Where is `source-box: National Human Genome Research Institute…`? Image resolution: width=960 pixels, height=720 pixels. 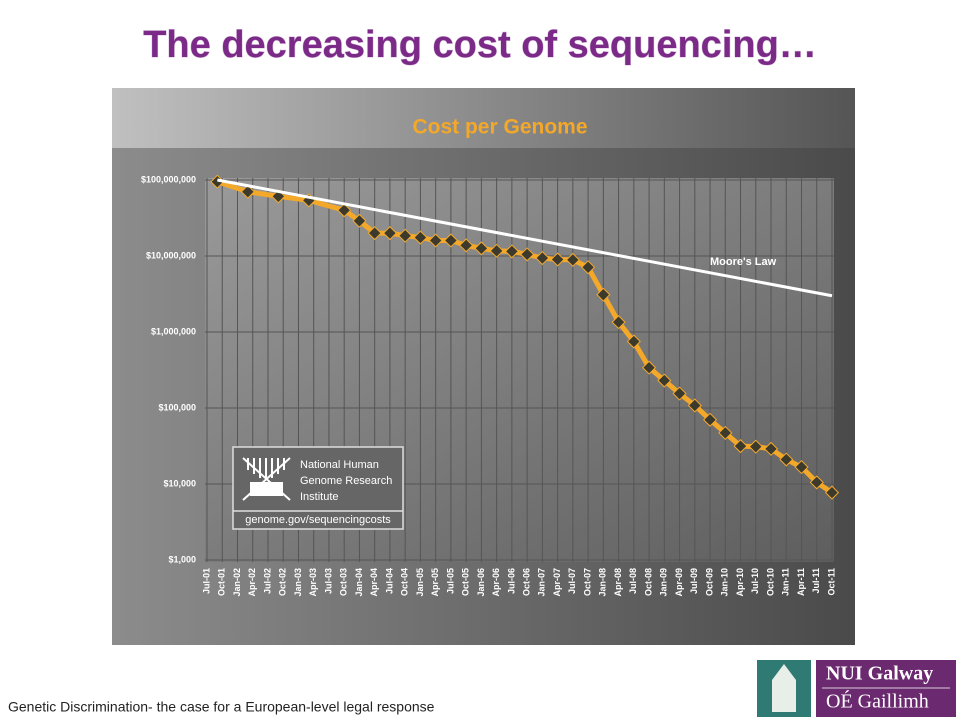 source-box: National Human Genome Research Institute… is located at coordinates (318, 488).